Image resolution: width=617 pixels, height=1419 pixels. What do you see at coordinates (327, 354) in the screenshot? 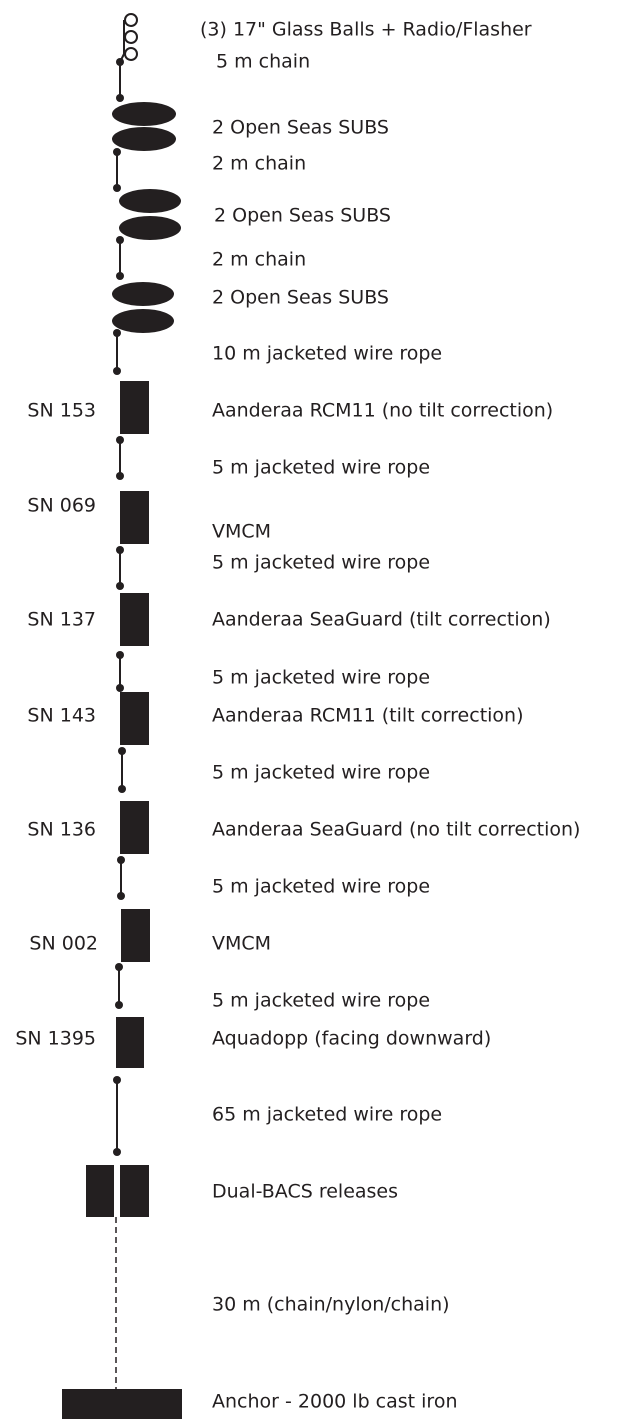
I see `component-label: 10 m jacketed wire rope` at bounding box center [327, 354].